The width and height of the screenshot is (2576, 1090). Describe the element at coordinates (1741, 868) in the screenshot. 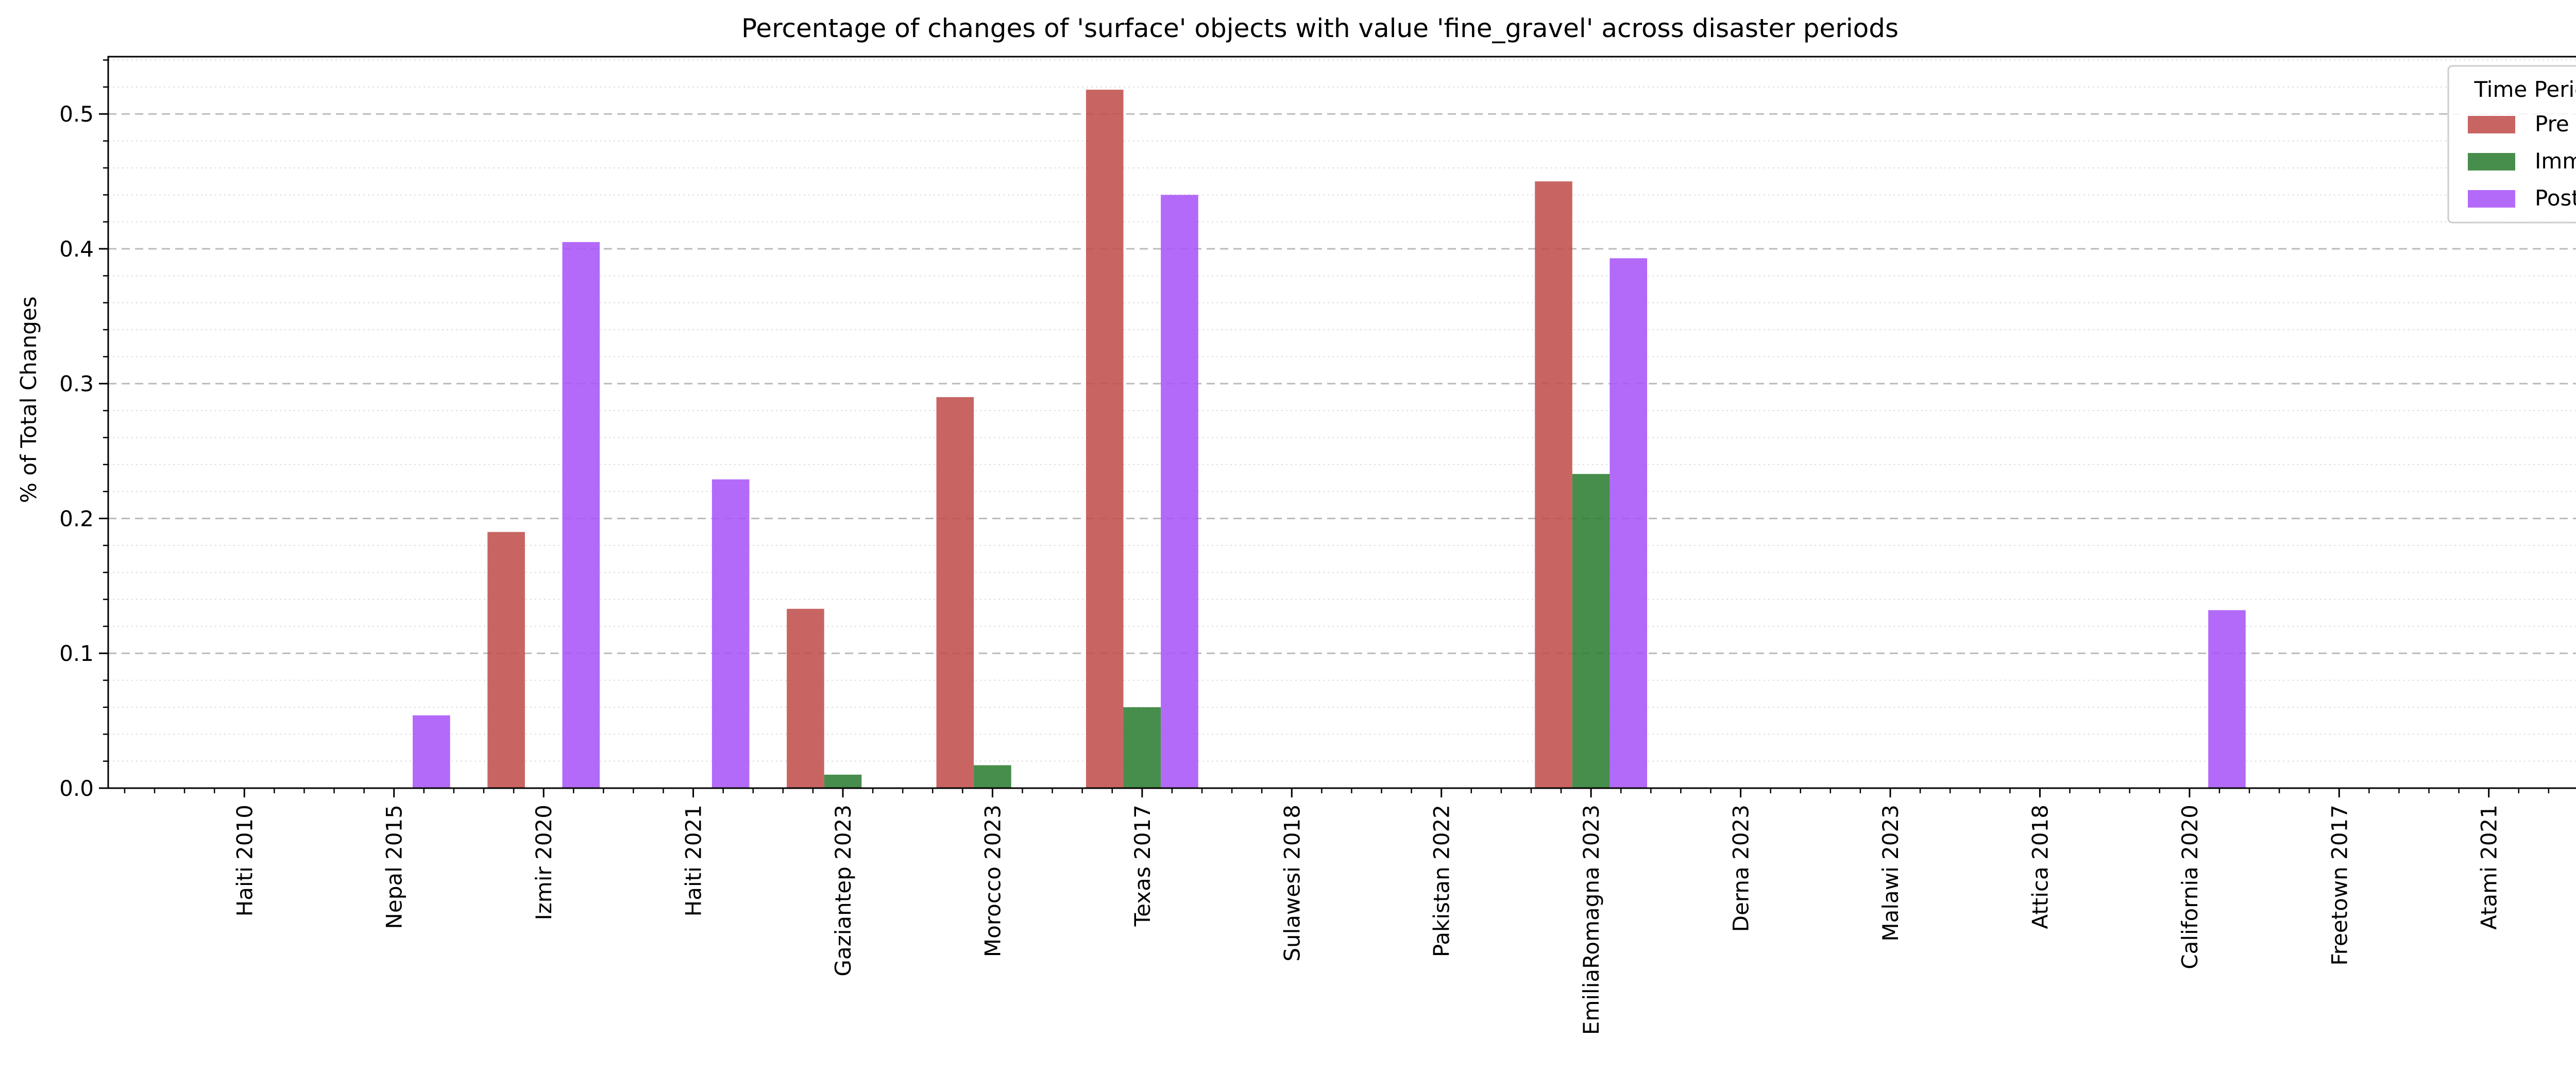

I see `x-tick-label: Derna 2023` at that location.